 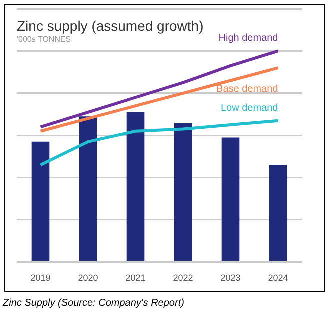 What do you see at coordinates (230, 278) in the screenshot?
I see `x-tick-label: 2023` at bounding box center [230, 278].